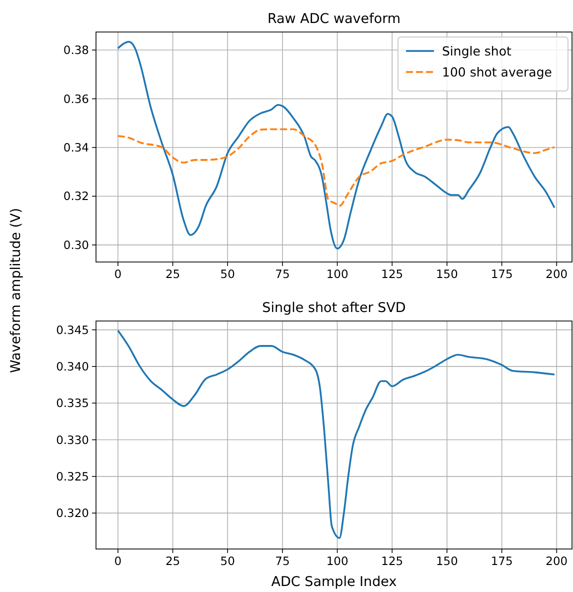  Describe the element at coordinates (76, 245) in the screenshot. I see `y-tick-label: 0.30` at that location.